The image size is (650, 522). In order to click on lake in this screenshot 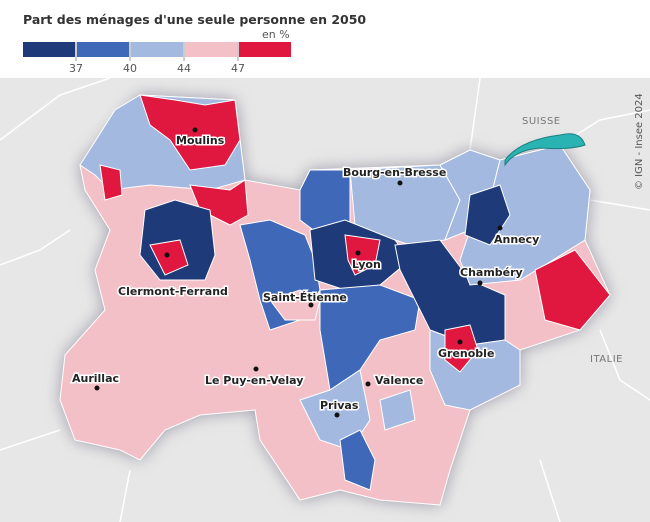, I will do `click(545, 150)`.